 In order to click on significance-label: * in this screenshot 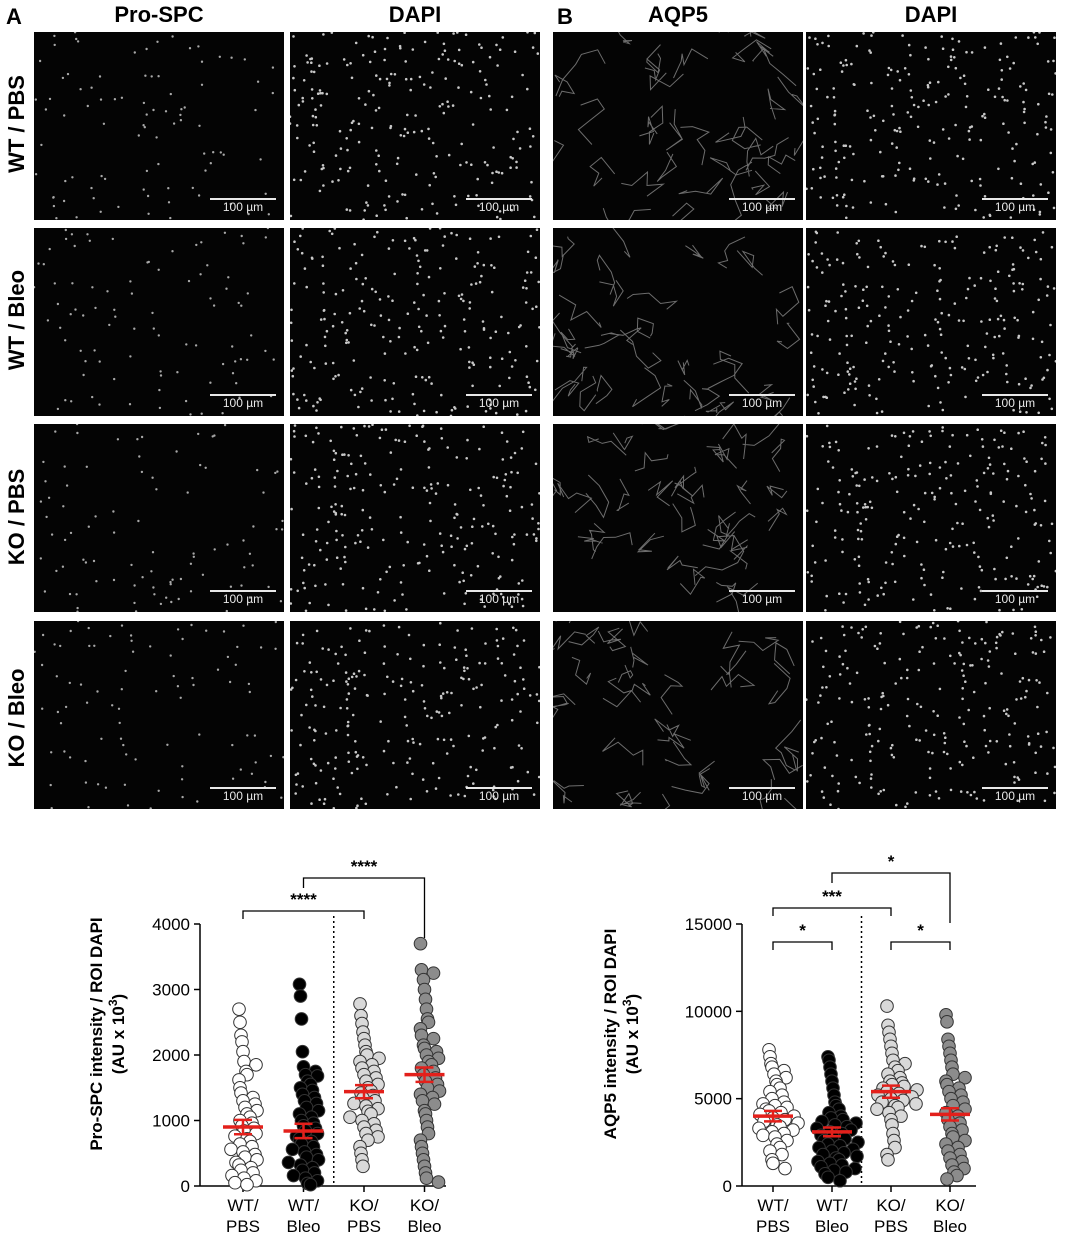, I will do `click(891, 861)`.